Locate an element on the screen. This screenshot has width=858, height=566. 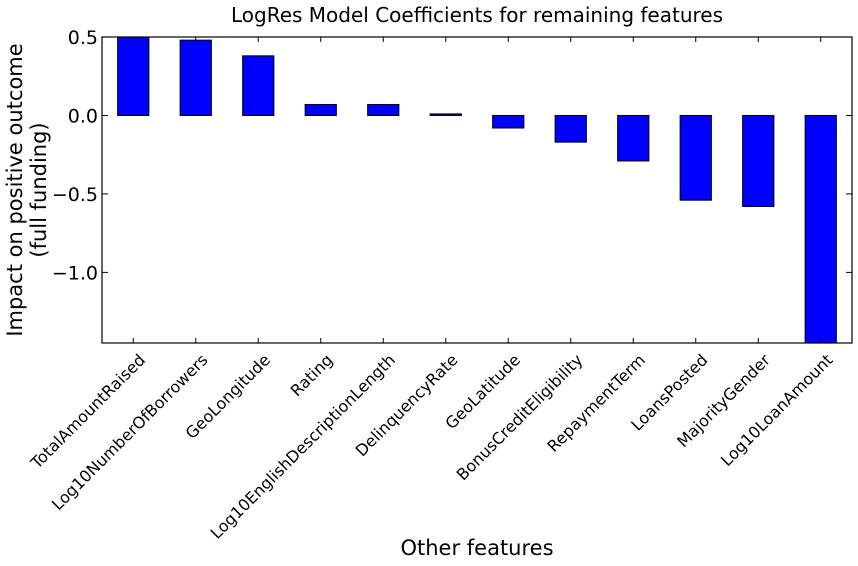
x-tick-label: BonusCreditEligibility is located at coordinates (520, 417).